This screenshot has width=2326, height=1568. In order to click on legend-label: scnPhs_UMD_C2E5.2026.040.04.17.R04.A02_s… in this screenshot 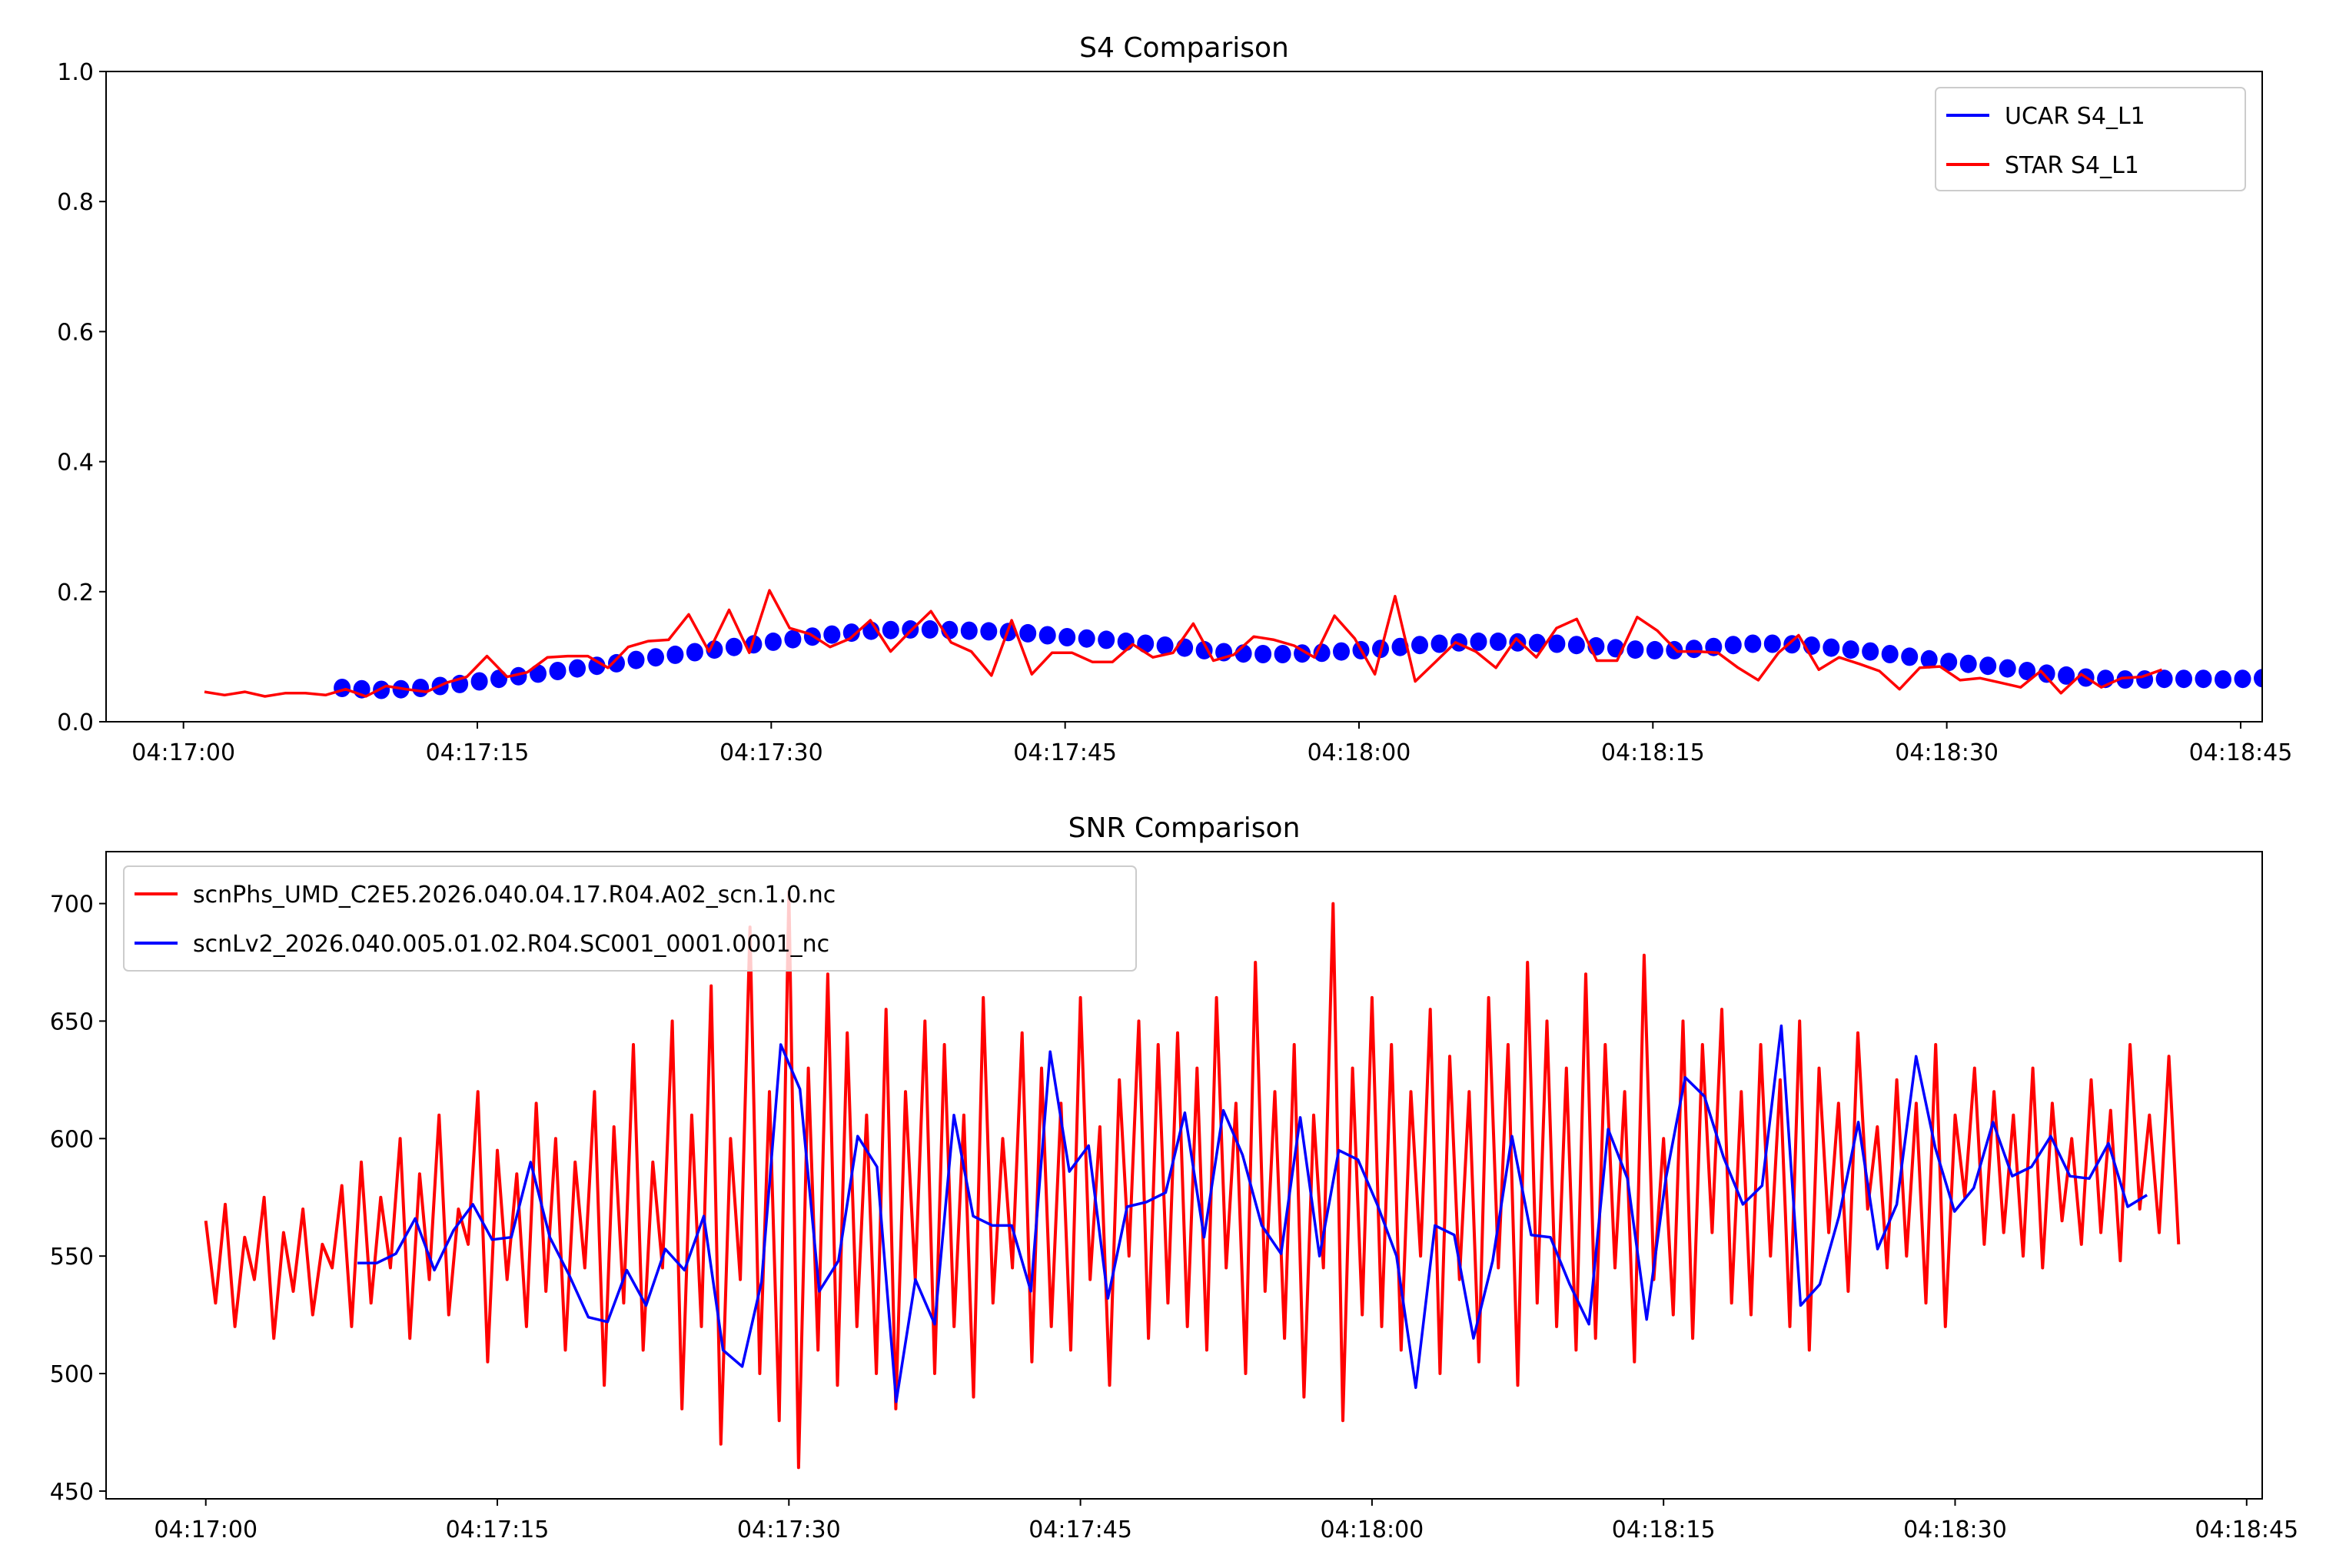, I will do `click(514, 896)`.